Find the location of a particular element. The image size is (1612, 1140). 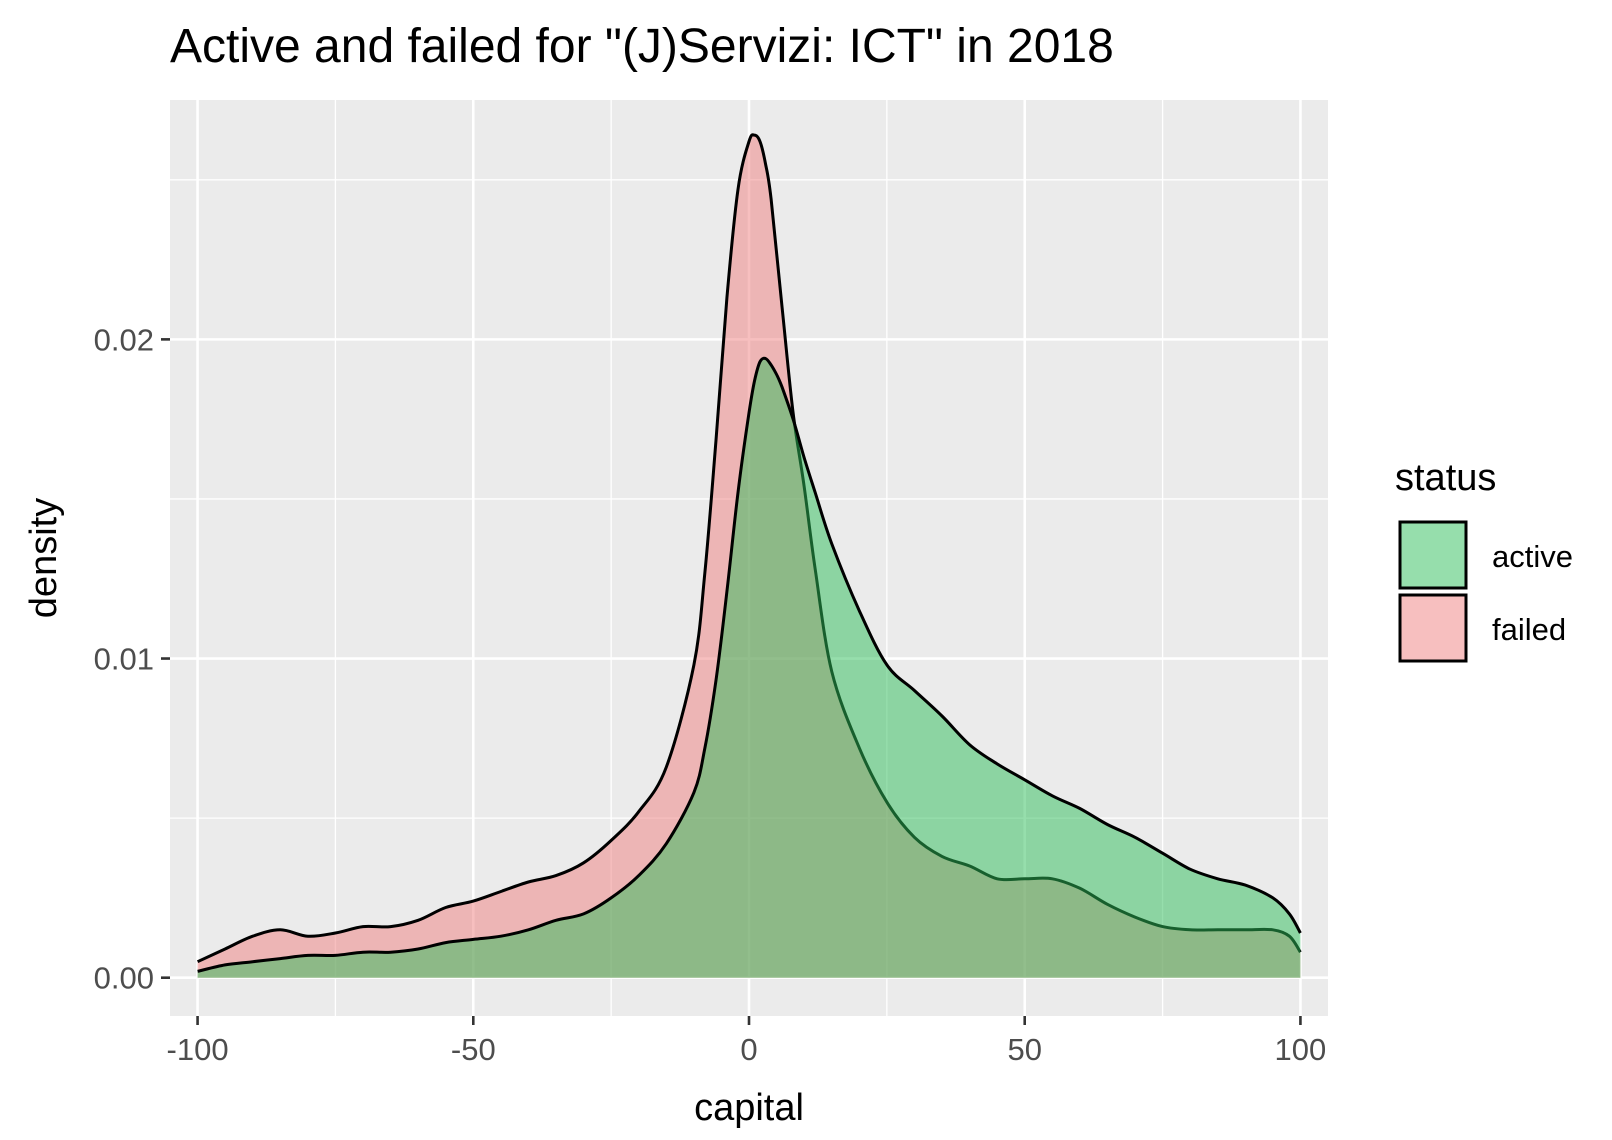

y-tick-label: 0.00 is located at coordinates (124, 978).